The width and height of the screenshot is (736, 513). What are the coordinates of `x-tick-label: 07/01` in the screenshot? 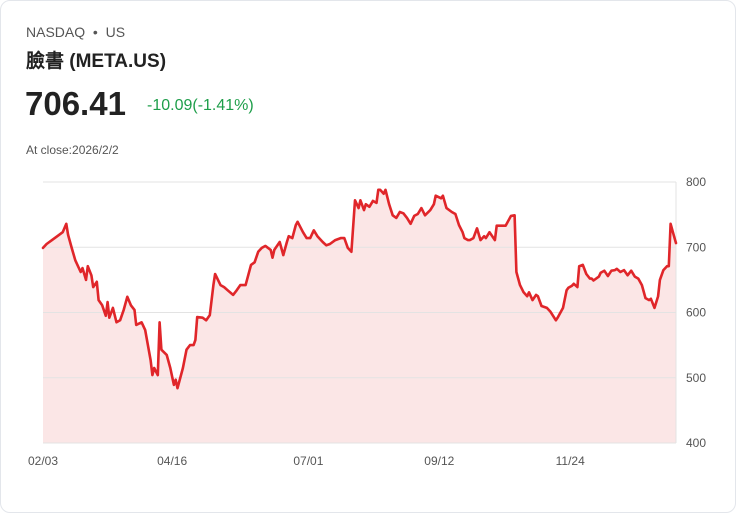 It's located at (308, 461).